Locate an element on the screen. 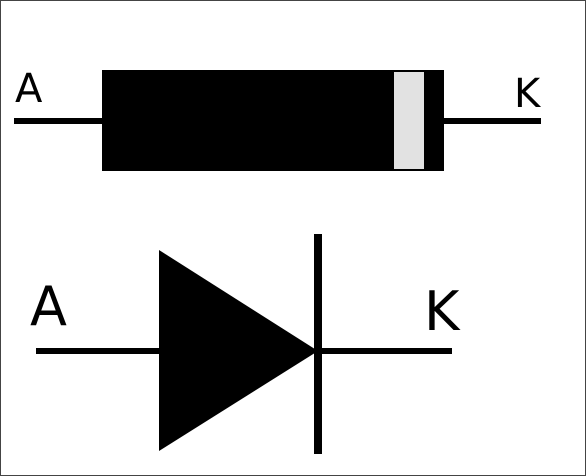  package-cathode-label: K is located at coordinates (528, 94).